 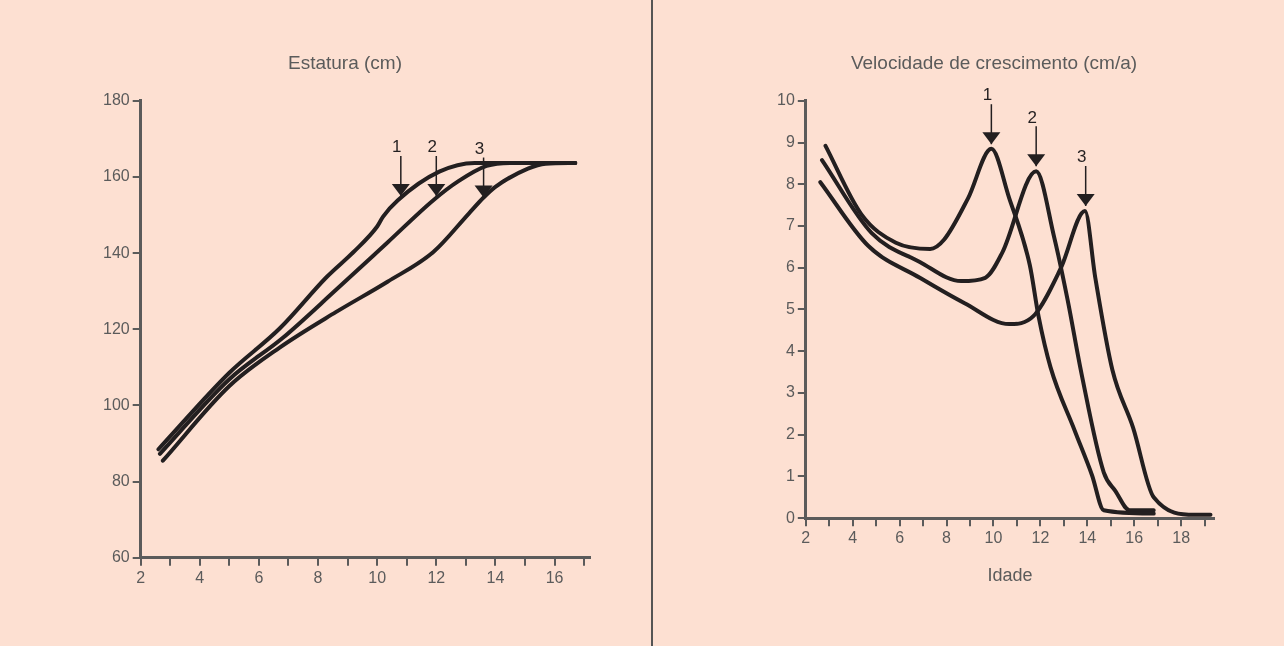 What do you see at coordinates (790, 225) in the screenshot?
I see `y-tick-label: 7` at bounding box center [790, 225].